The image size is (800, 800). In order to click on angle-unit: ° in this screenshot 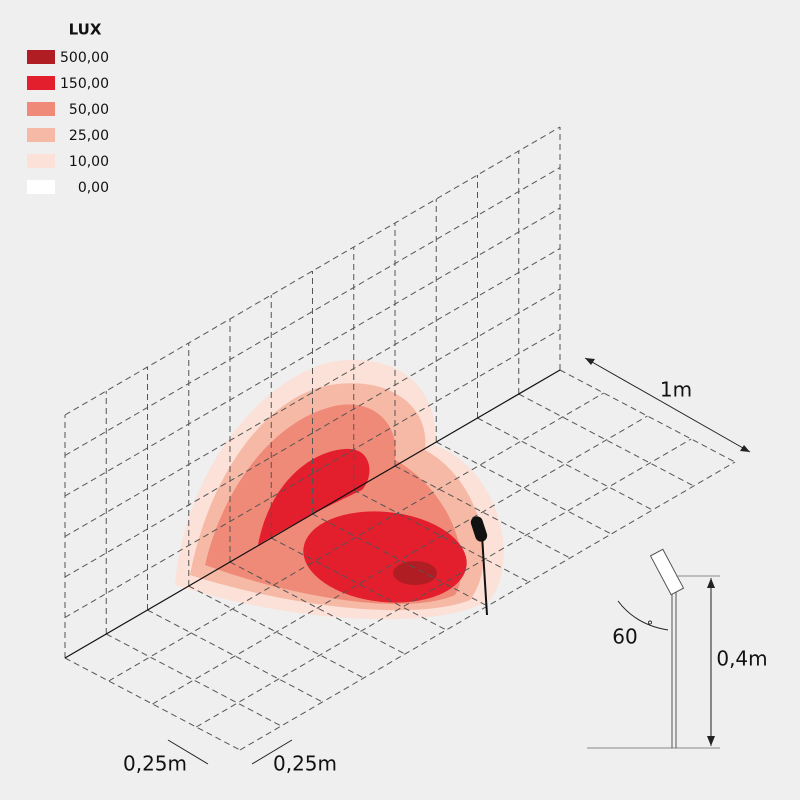, I will do `click(650, 627)`.